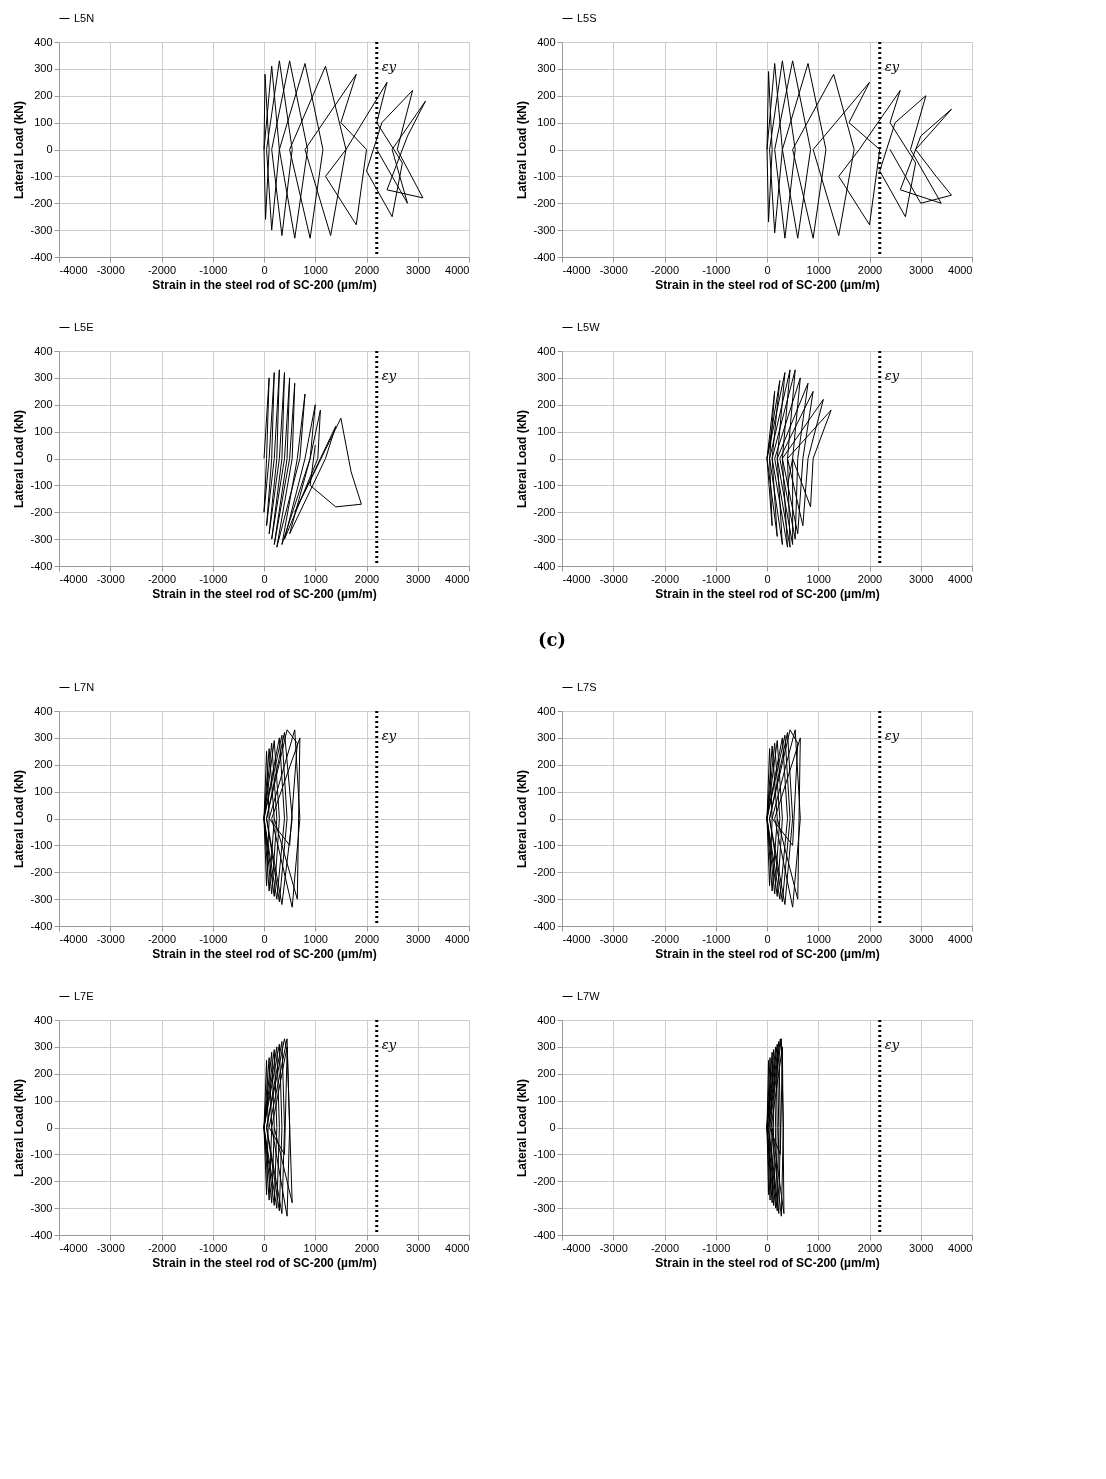  What do you see at coordinates (589, 326) in the screenshot?
I see `legend-label: L5W` at bounding box center [589, 326].